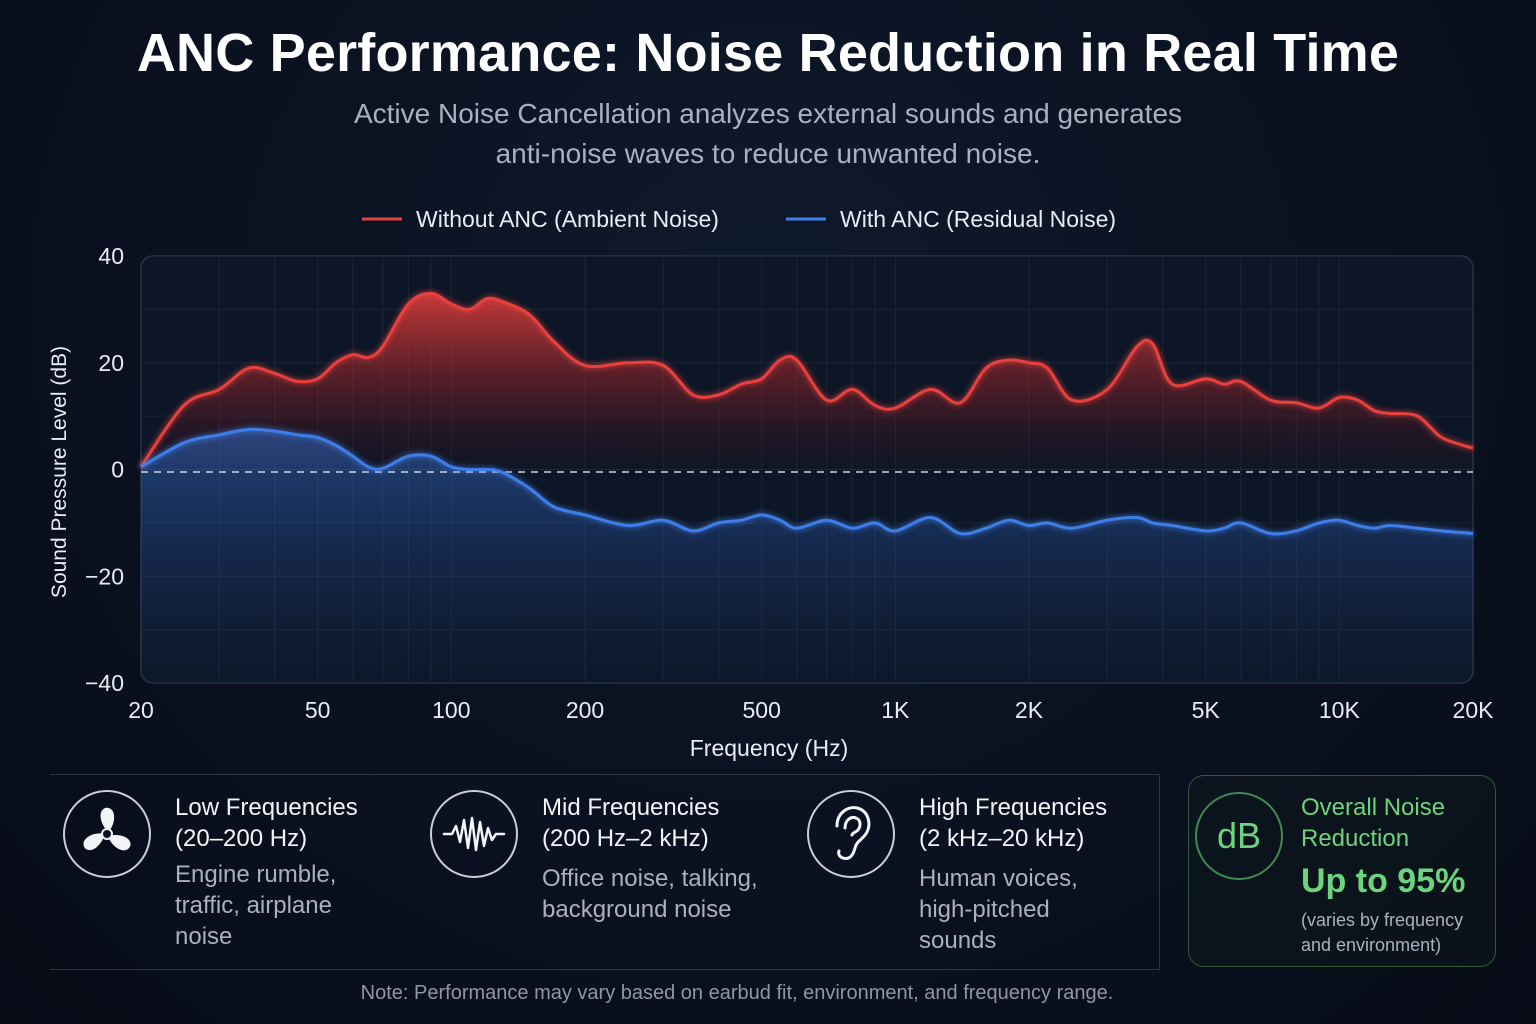 Image resolution: width=1536 pixels, height=1024 pixels. I want to click on card-title-line: High Frequencies, so click(1013, 807).